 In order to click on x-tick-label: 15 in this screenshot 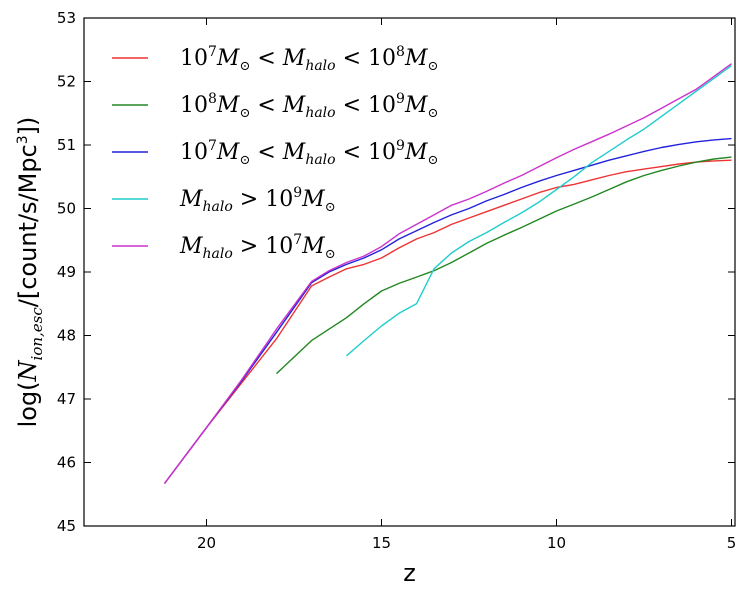, I will do `click(381, 543)`.